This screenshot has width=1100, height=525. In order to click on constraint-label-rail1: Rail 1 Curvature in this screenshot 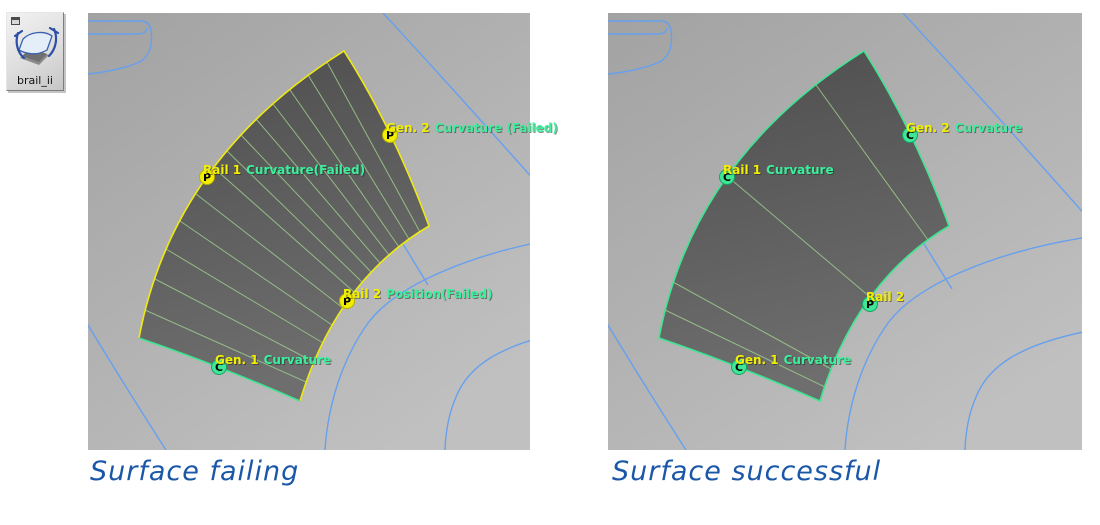, I will do `click(778, 170)`.